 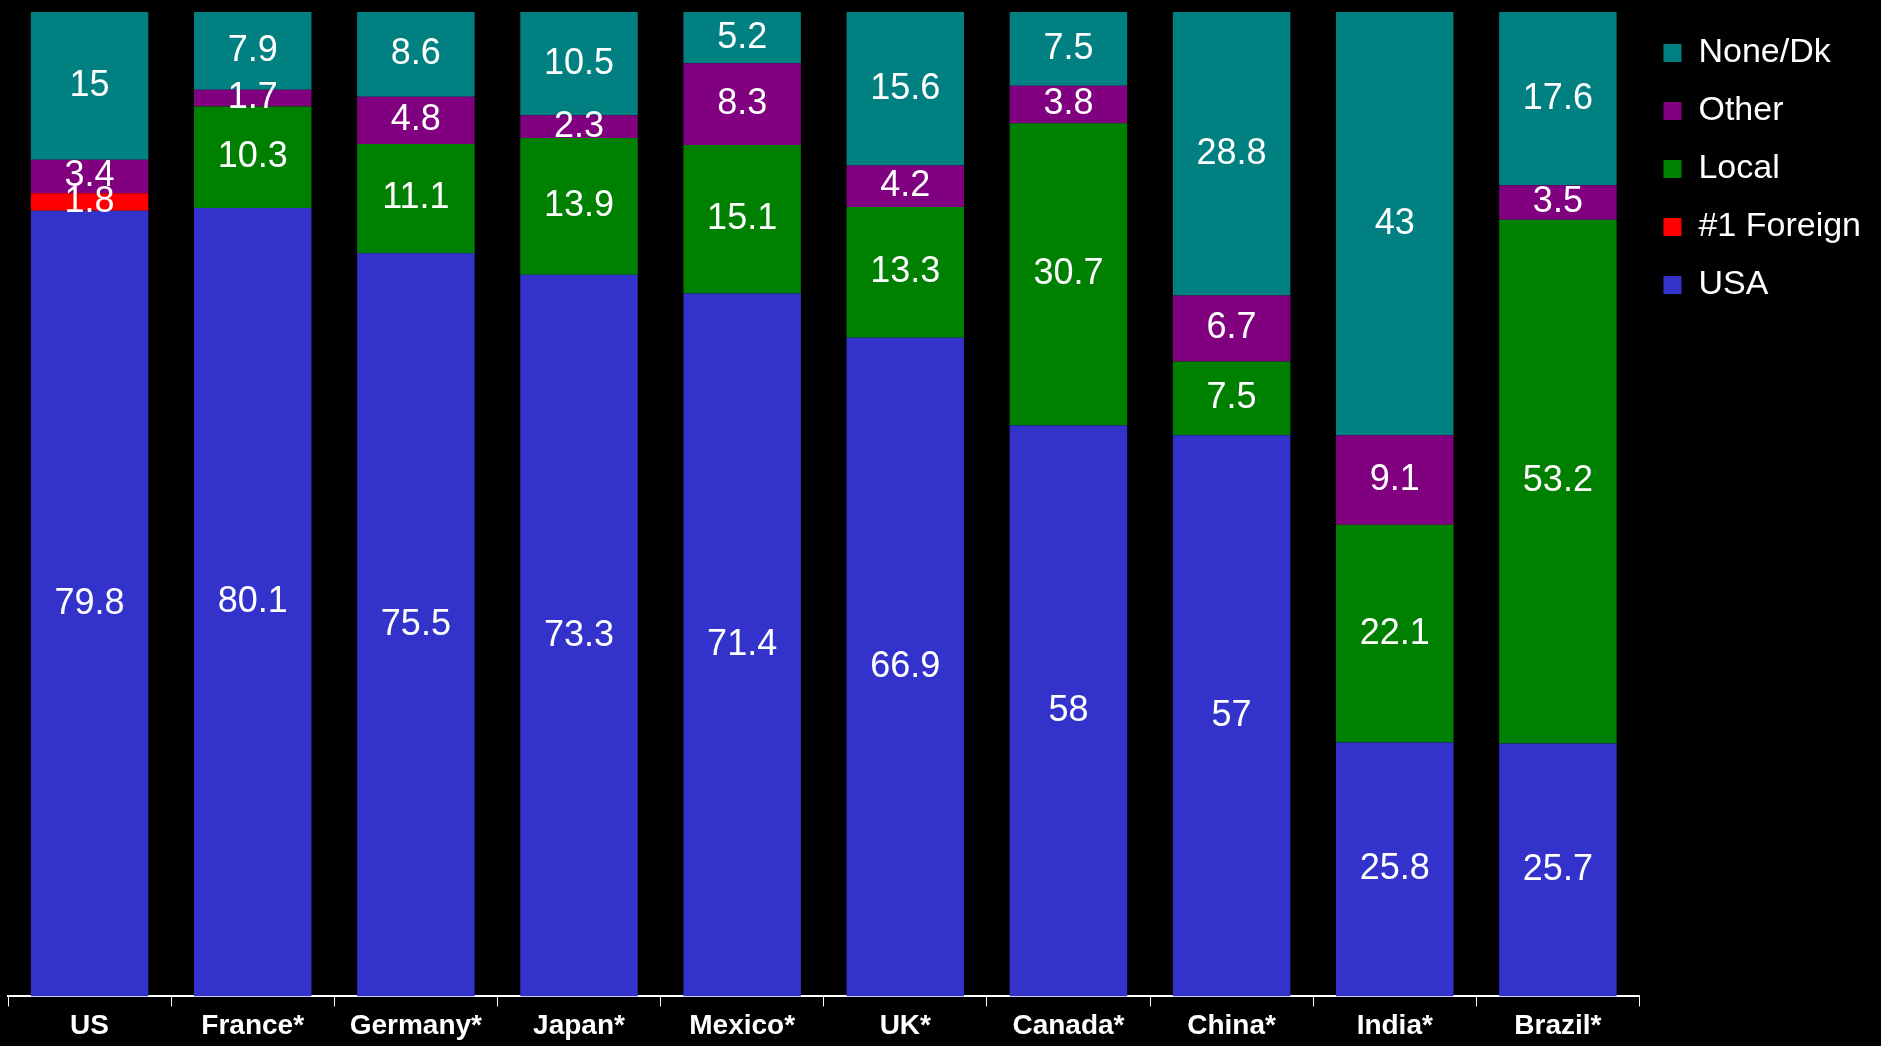 What do you see at coordinates (1231, 151) in the screenshot?
I see `data-label: 28.8` at bounding box center [1231, 151].